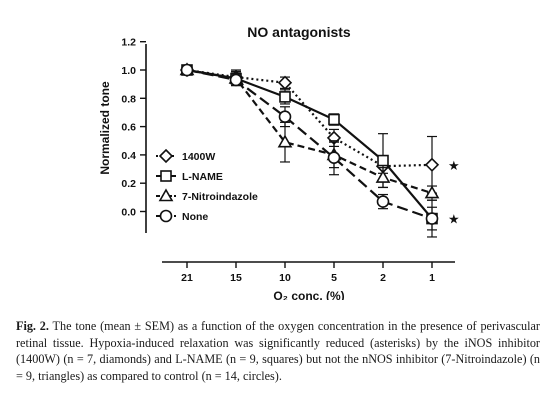 The width and height of the screenshot is (554, 402). I want to click on legend-item: None, so click(182, 216).